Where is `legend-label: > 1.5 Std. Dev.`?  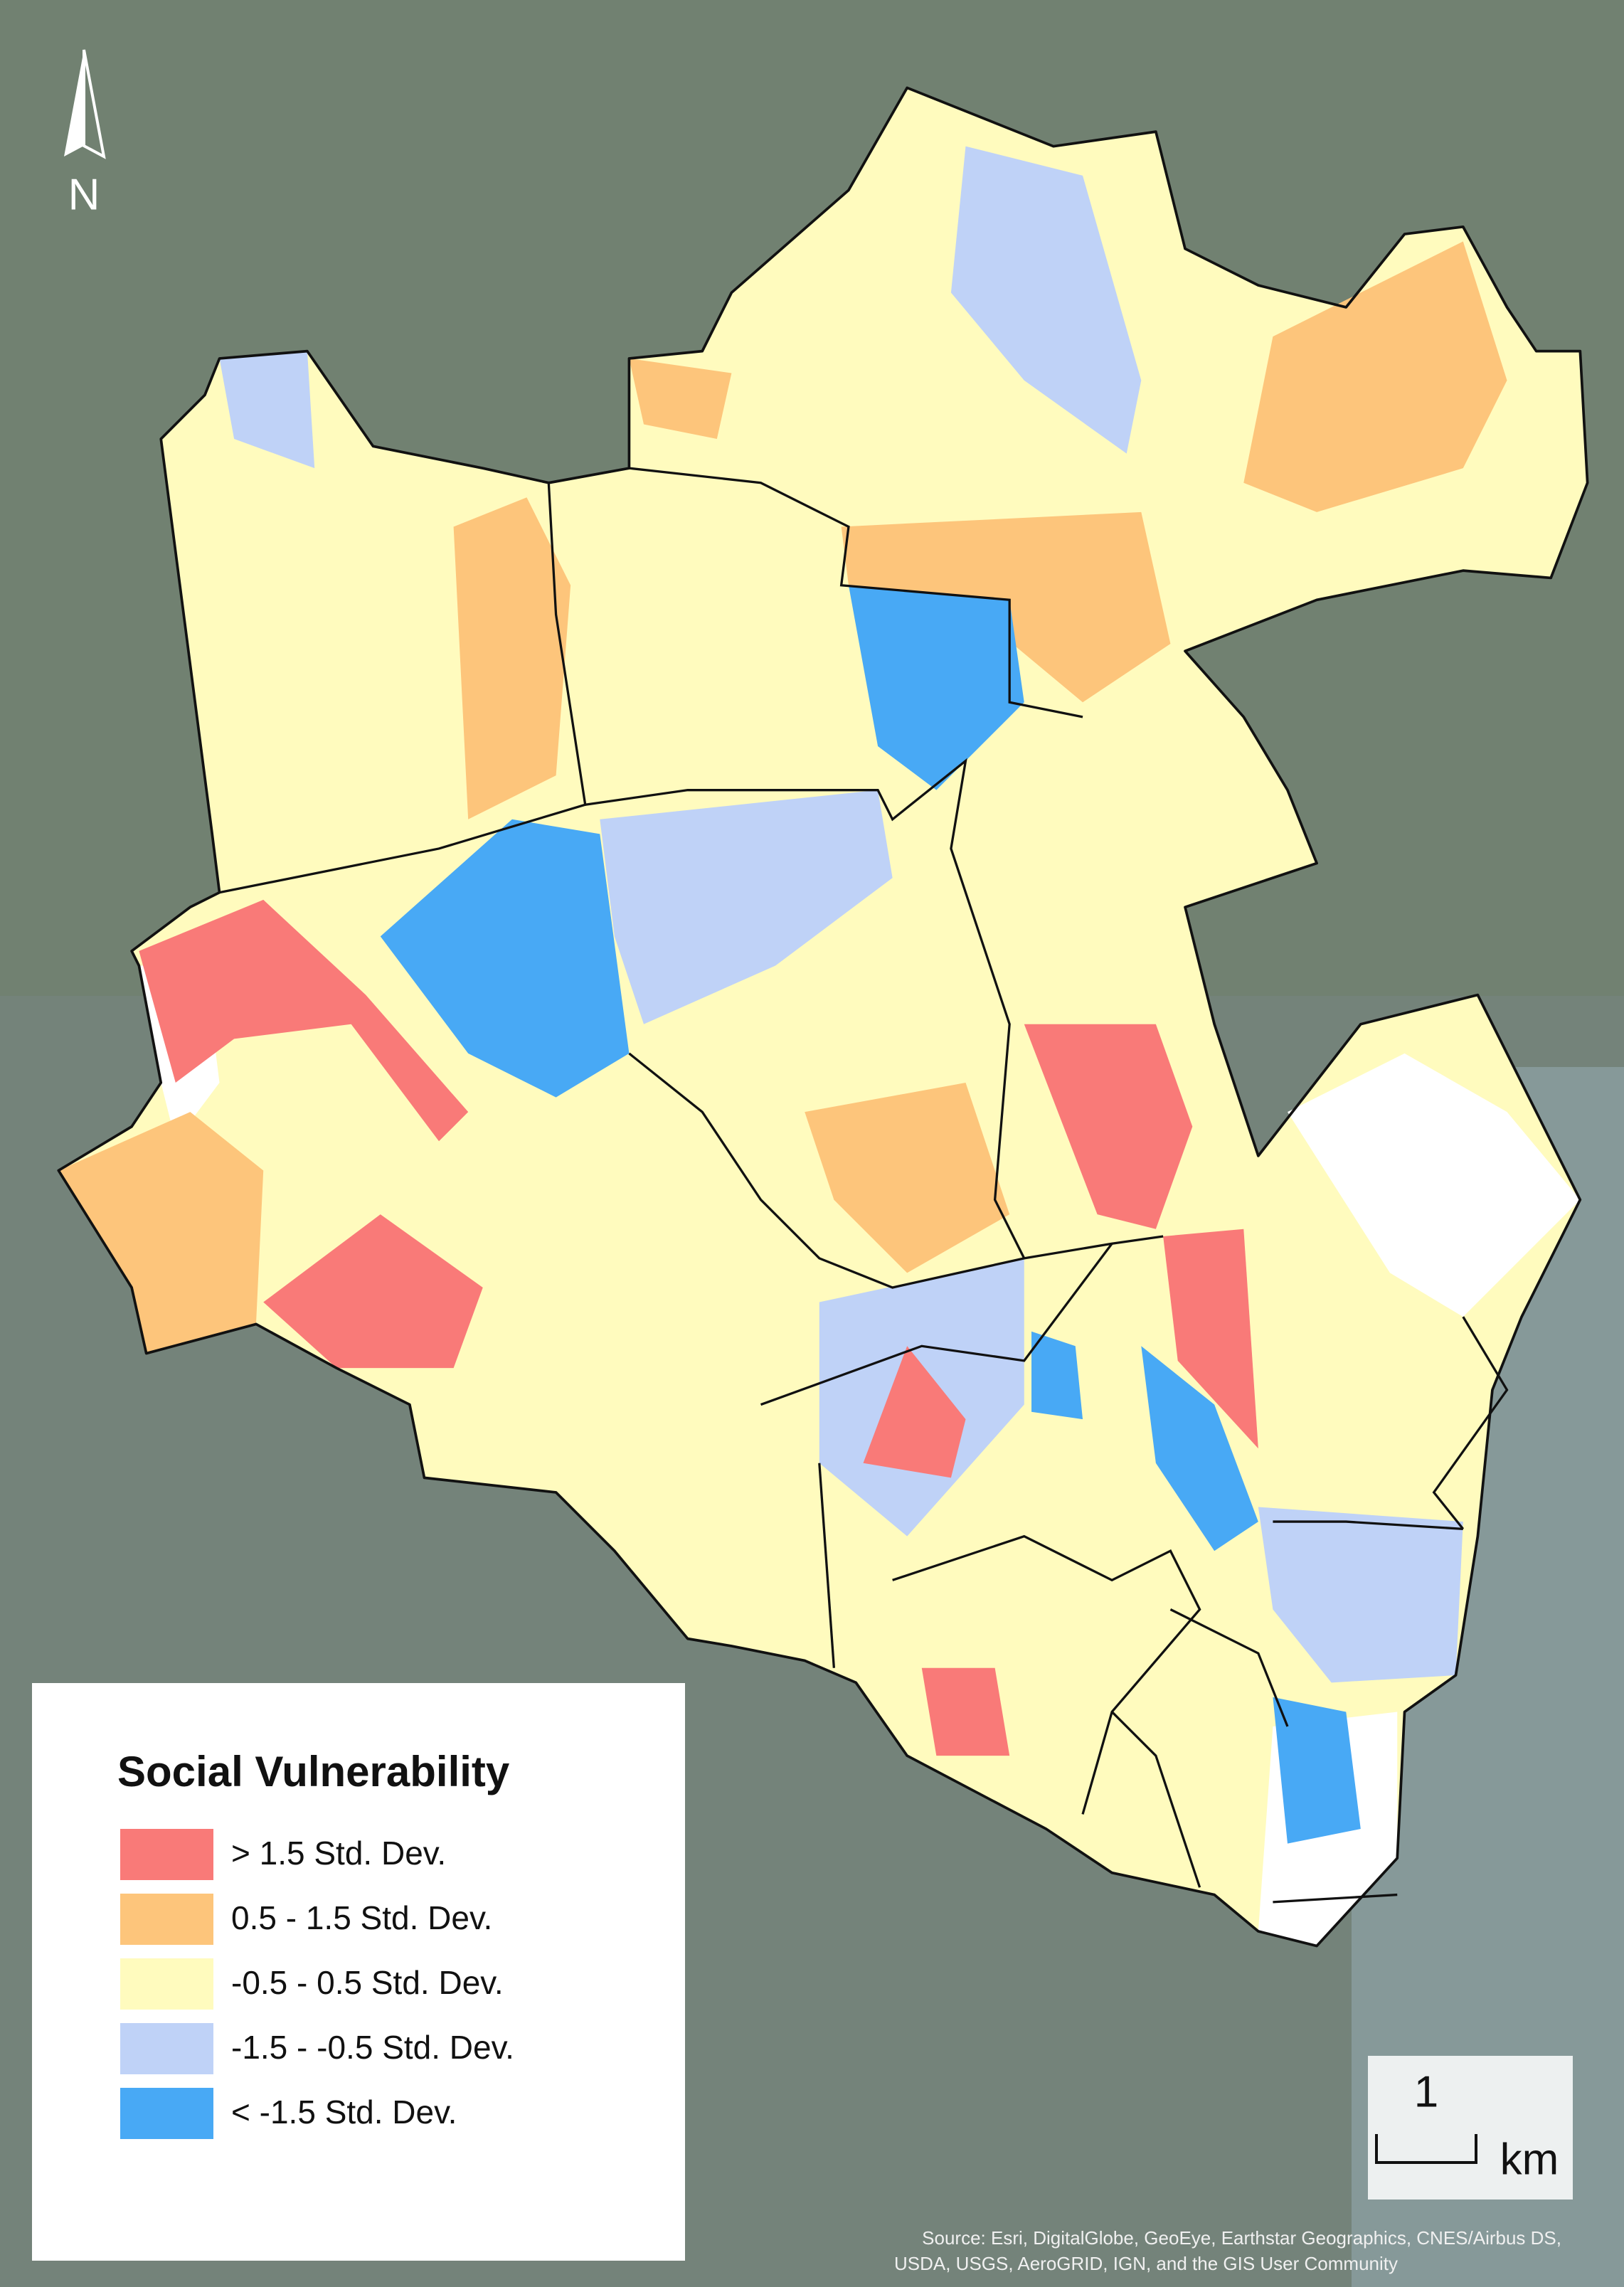
legend-label: > 1.5 Std. Dev. is located at coordinates (338, 1853).